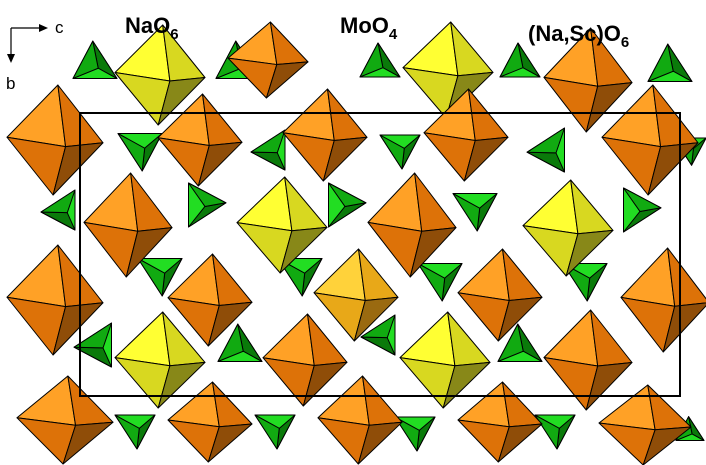 The width and height of the screenshot is (706, 465). What do you see at coordinates (35, 55) in the screenshot?
I see `axis-indicator: c b` at bounding box center [35, 55].